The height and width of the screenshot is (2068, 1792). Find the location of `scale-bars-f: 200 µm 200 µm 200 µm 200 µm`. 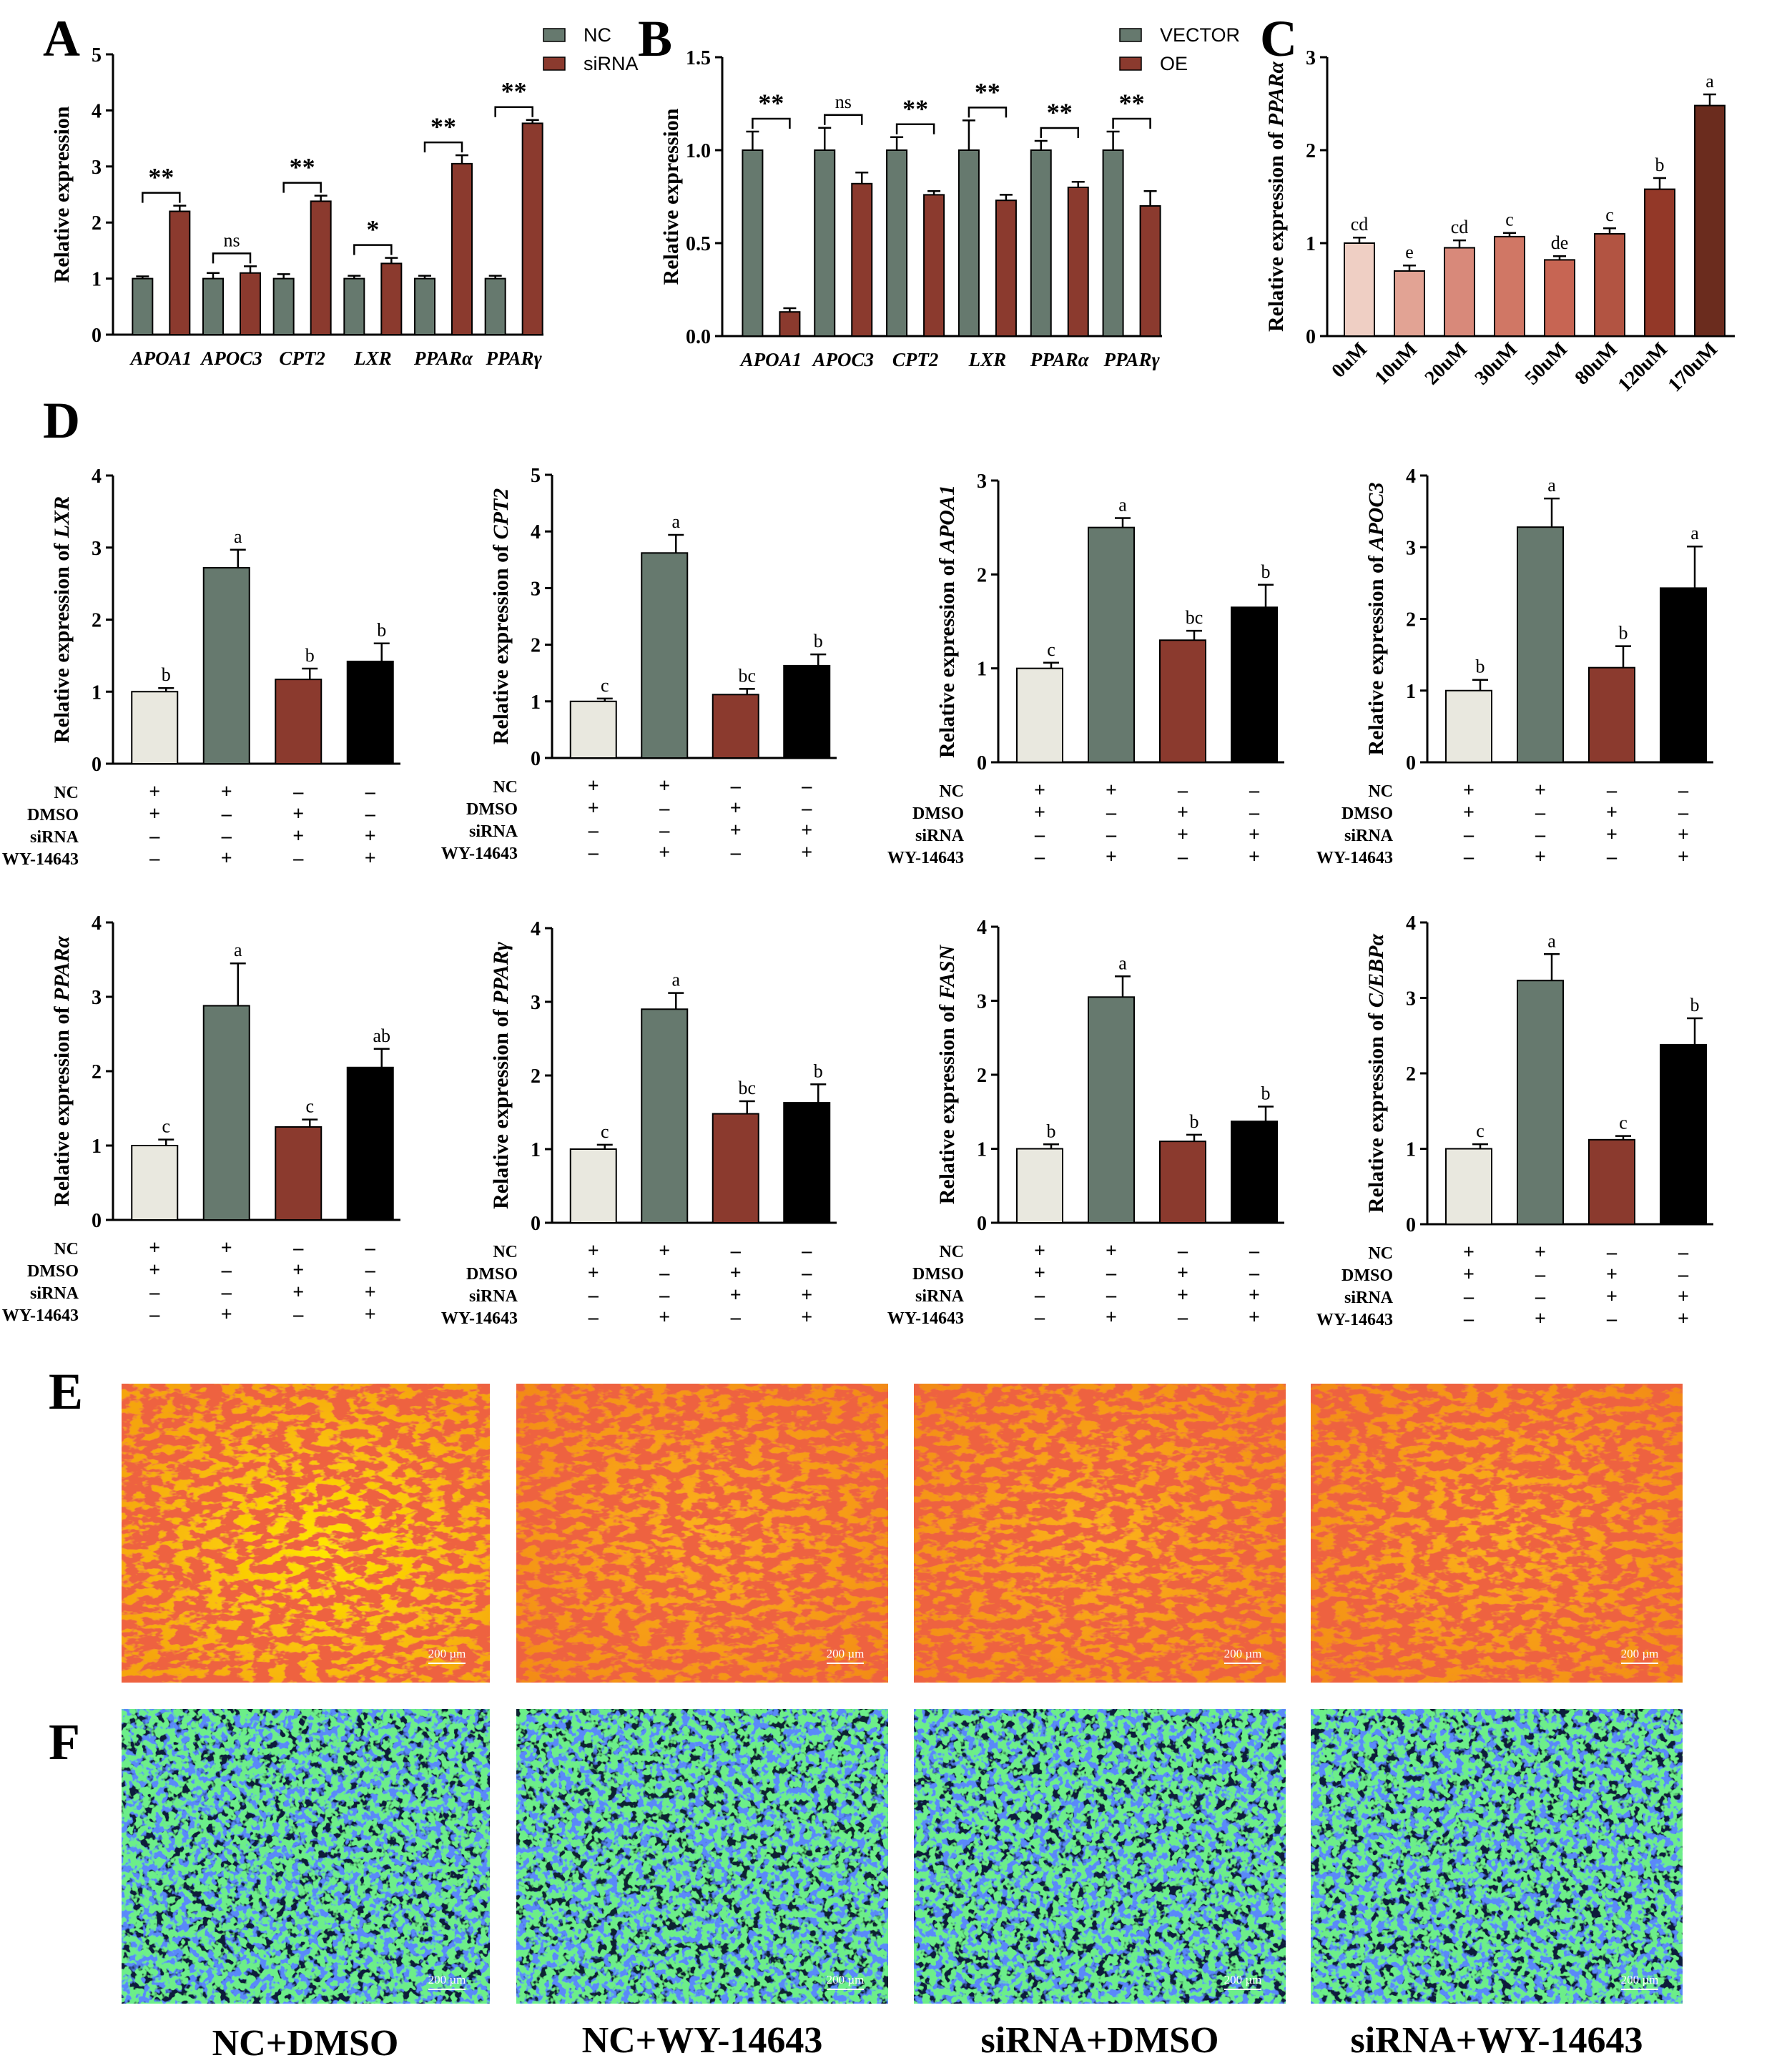

scale-bars-f: 200 µm 200 µm 200 µm 200 µm is located at coordinates (1043, 1981).